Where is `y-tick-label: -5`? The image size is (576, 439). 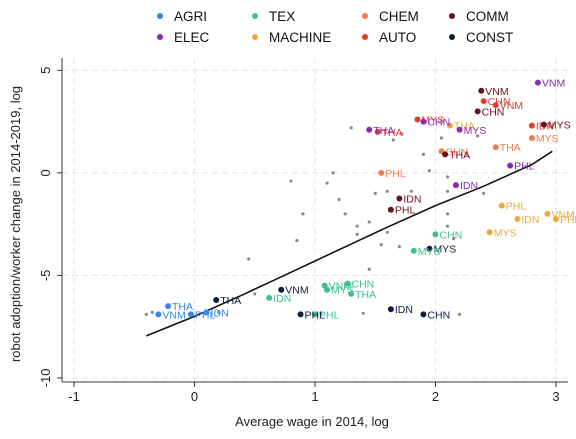 y-tick-label: -5 is located at coordinates (45, 276).